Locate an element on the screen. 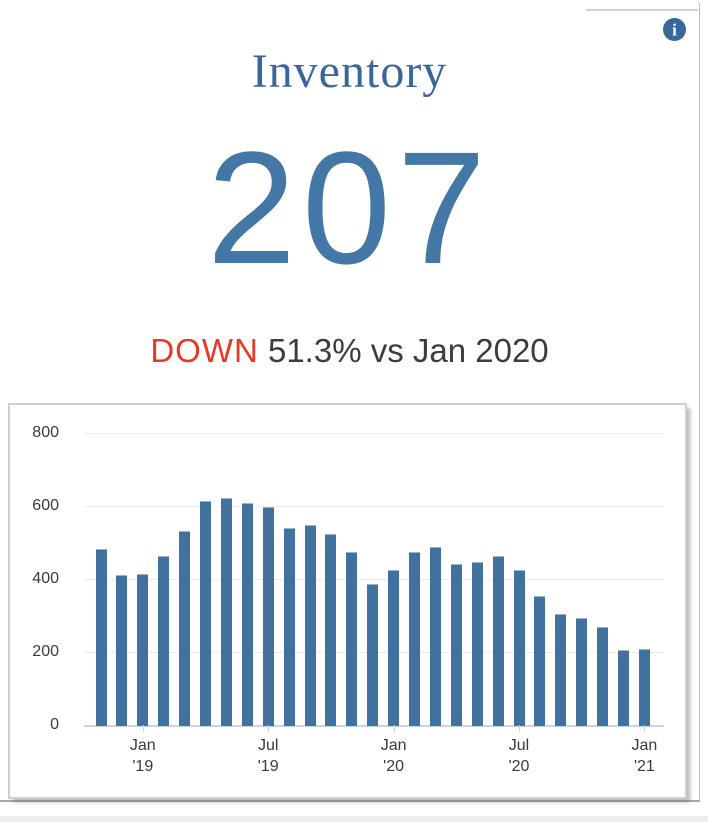 The width and height of the screenshot is (708, 822). delta-direction: DOWN is located at coordinates (204, 350).